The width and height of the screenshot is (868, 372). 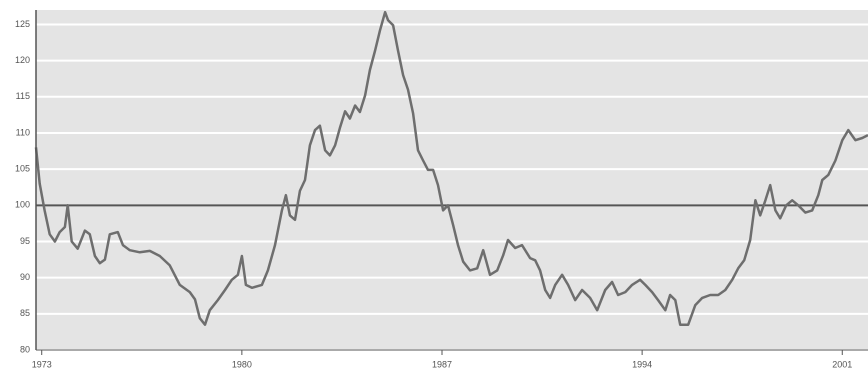 I want to click on x-tick-label: 1980, so click(x=242, y=364).